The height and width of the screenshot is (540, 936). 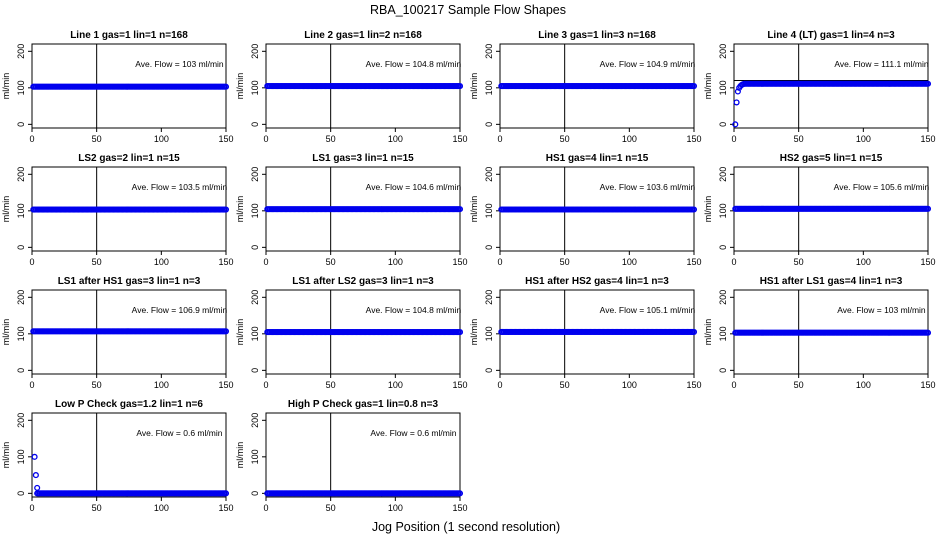 What do you see at coordinates (648, 64) in the screenshot?
I see `average-flow-annotation: Ave. Flow = 104.9 ml/min` at bounding box center [648, 64].